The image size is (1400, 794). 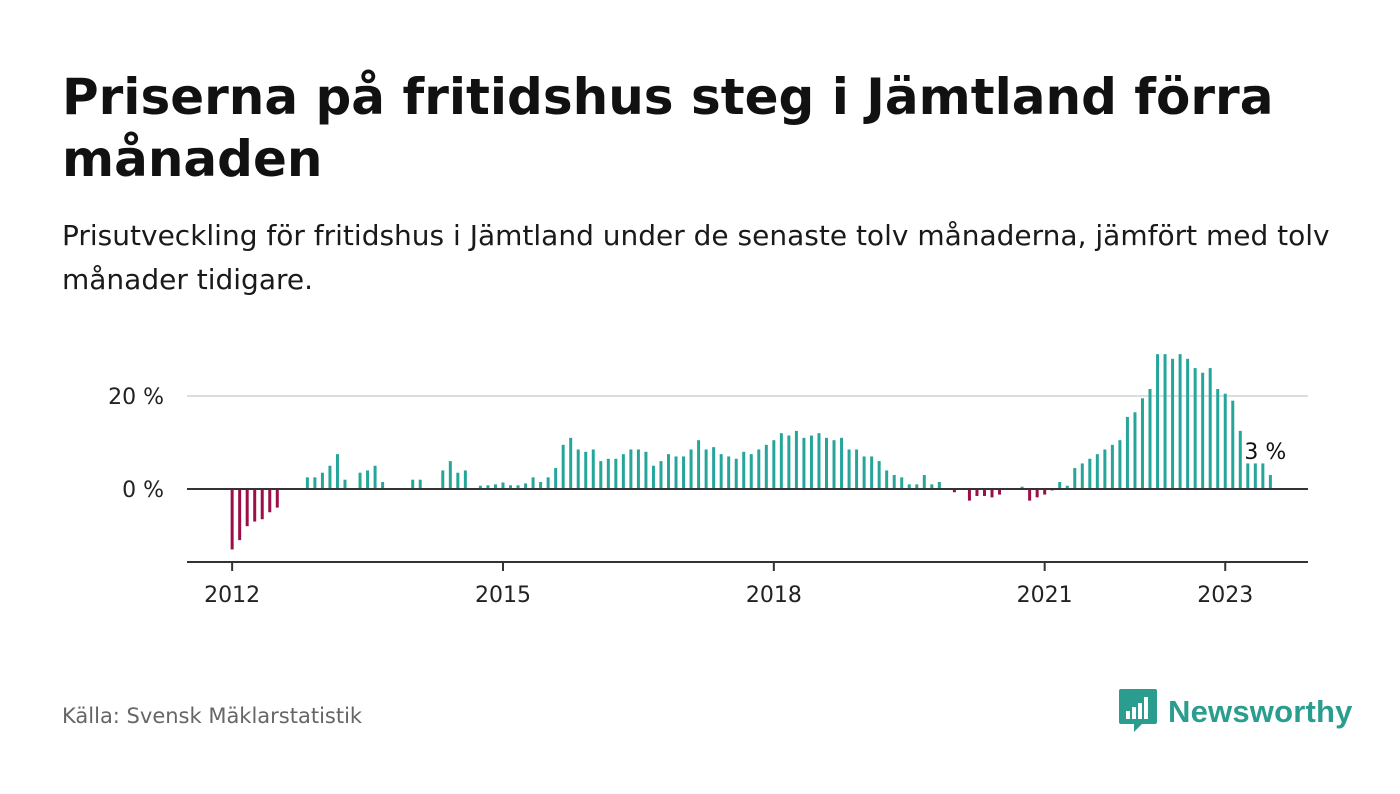 What do you see at coordinates (747, 529) in the screenshot?
I see `chart-axes` at bounding box center [747, 529].